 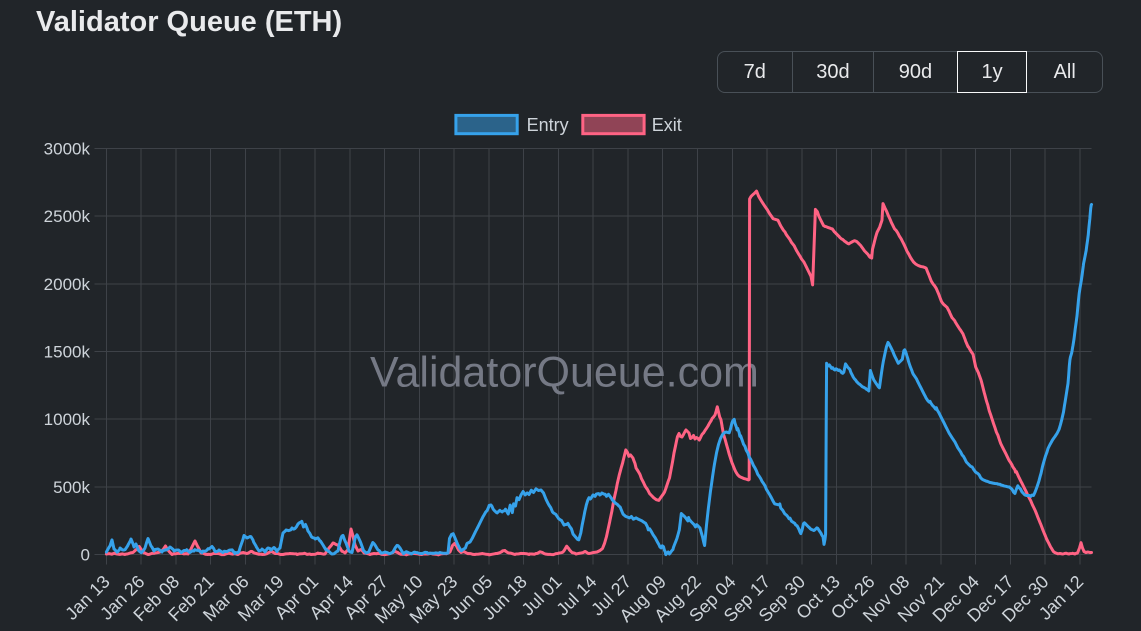 What do you see at coordinates (67, 352) in the screenshot?
I see `svg-text: 1500k` at bounding box center [67, 352].